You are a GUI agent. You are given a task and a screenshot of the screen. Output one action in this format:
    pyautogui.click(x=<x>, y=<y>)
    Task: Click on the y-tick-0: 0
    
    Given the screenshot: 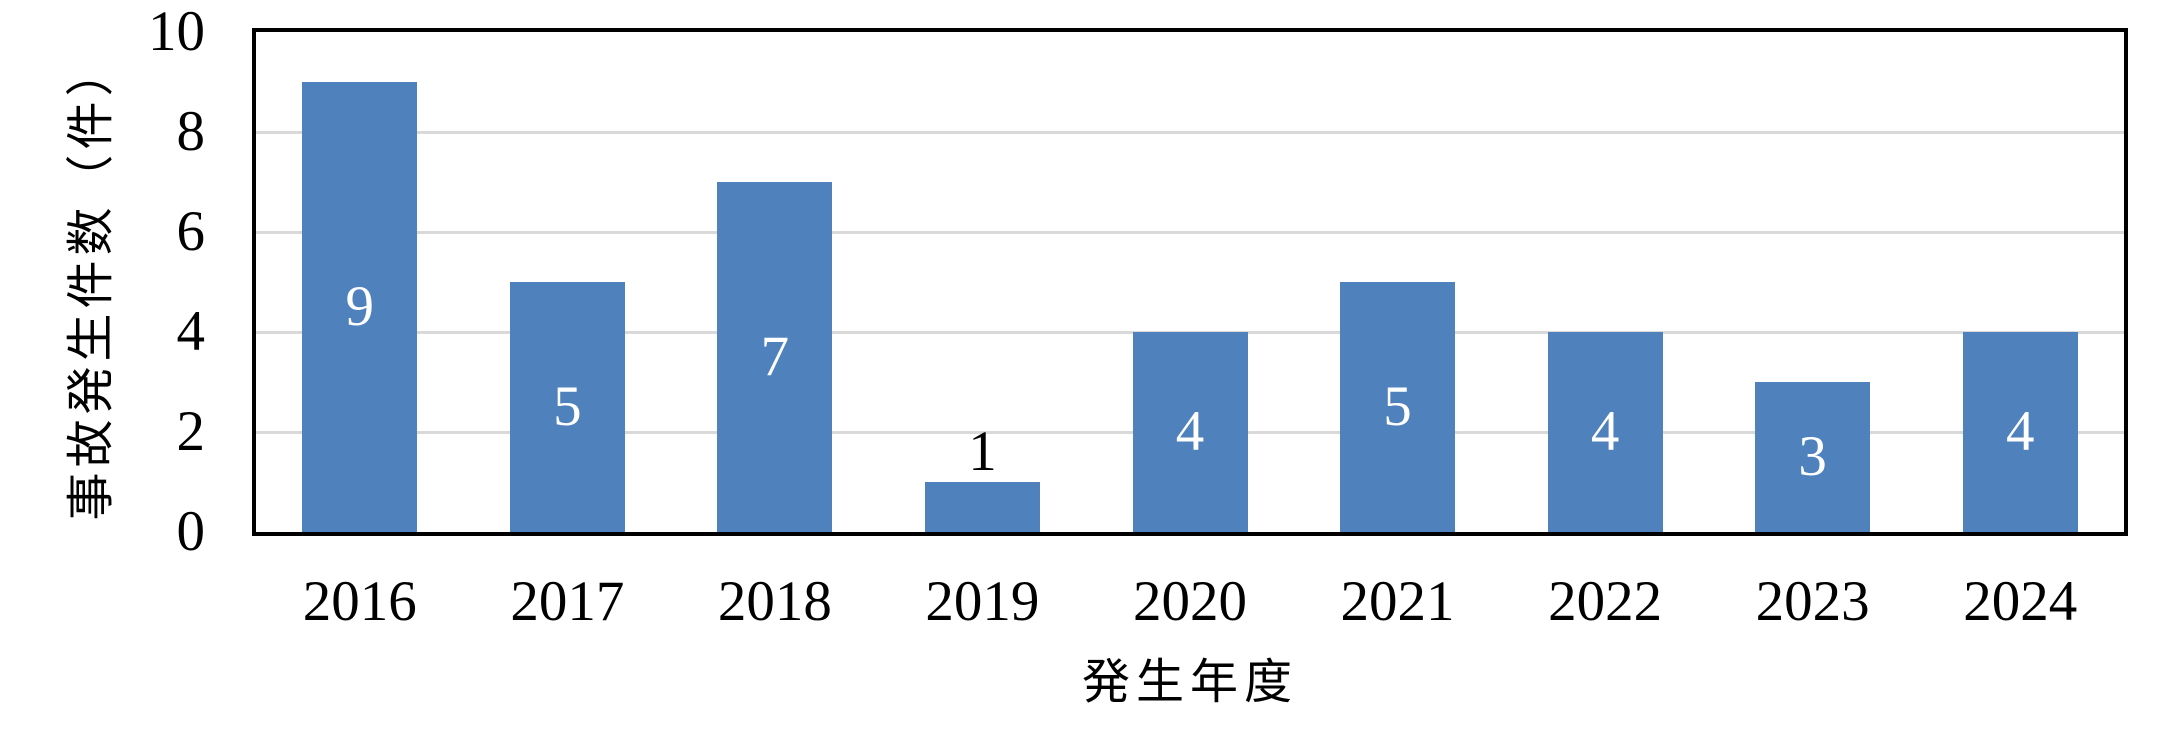 What is the action you would take?
    pyautogui.click(x=191, y=531)
    